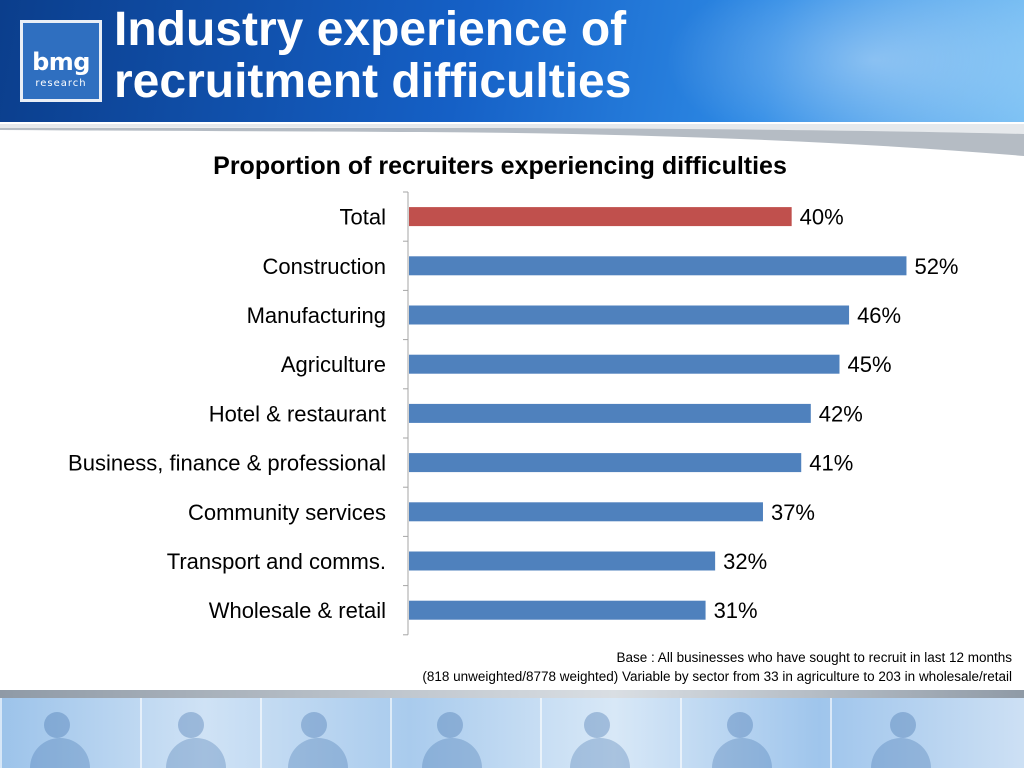  What do you see at coordinates (831, 463) in the screenshot?
I see `value-label-business-finance-professional: 41%` at bounding box center [831, 463].